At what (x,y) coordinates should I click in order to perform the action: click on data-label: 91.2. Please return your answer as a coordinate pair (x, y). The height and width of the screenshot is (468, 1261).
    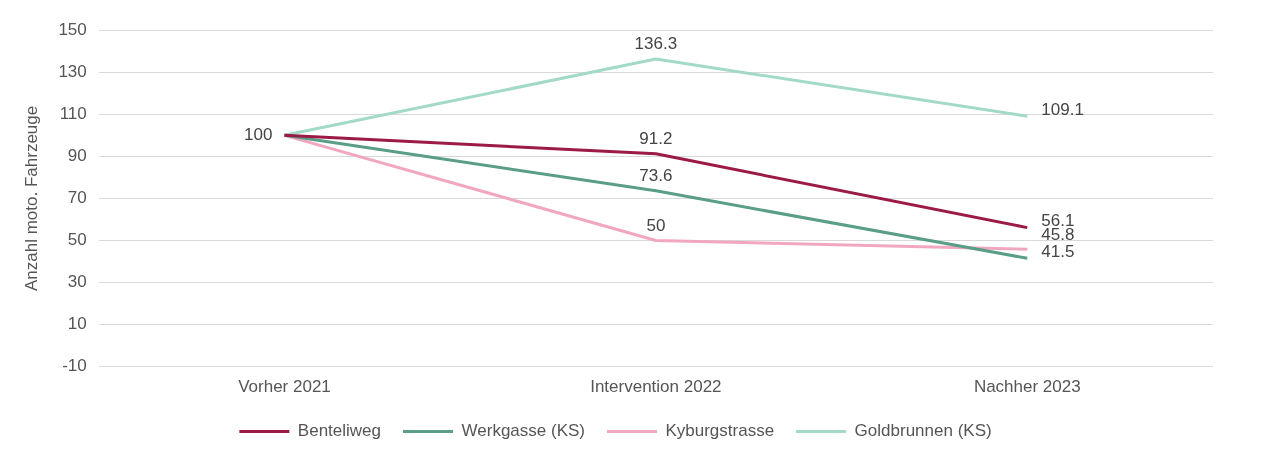
    Looking at the image, I should click on (656, 139).